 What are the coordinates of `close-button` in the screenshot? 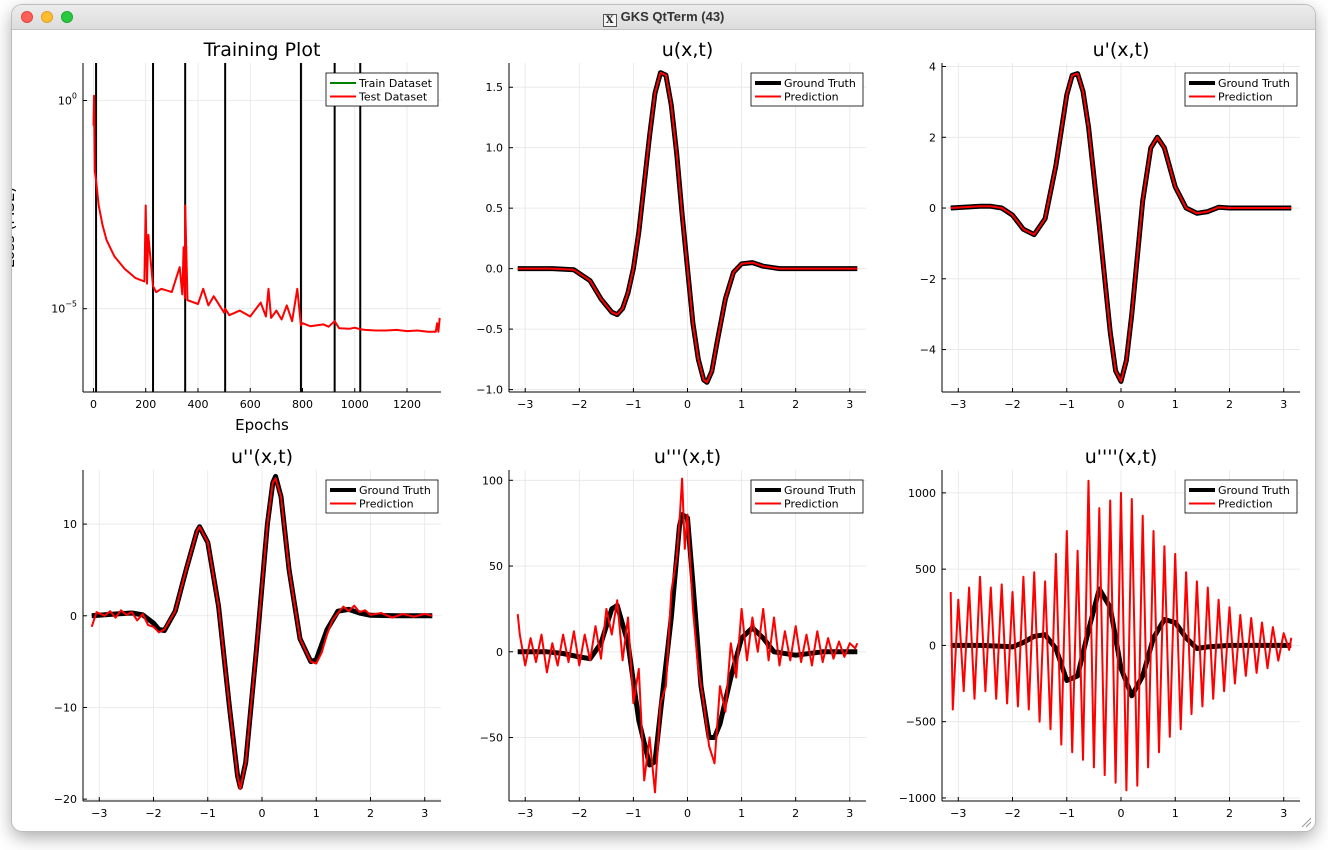 It's located at (27, 17).